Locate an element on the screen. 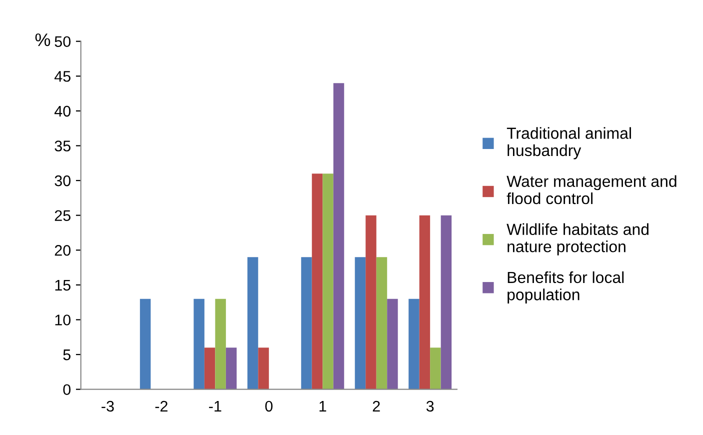 The width and height of the screenshot is (703, 435). y-tick-label: 10 is located at coordinates (63, 320).